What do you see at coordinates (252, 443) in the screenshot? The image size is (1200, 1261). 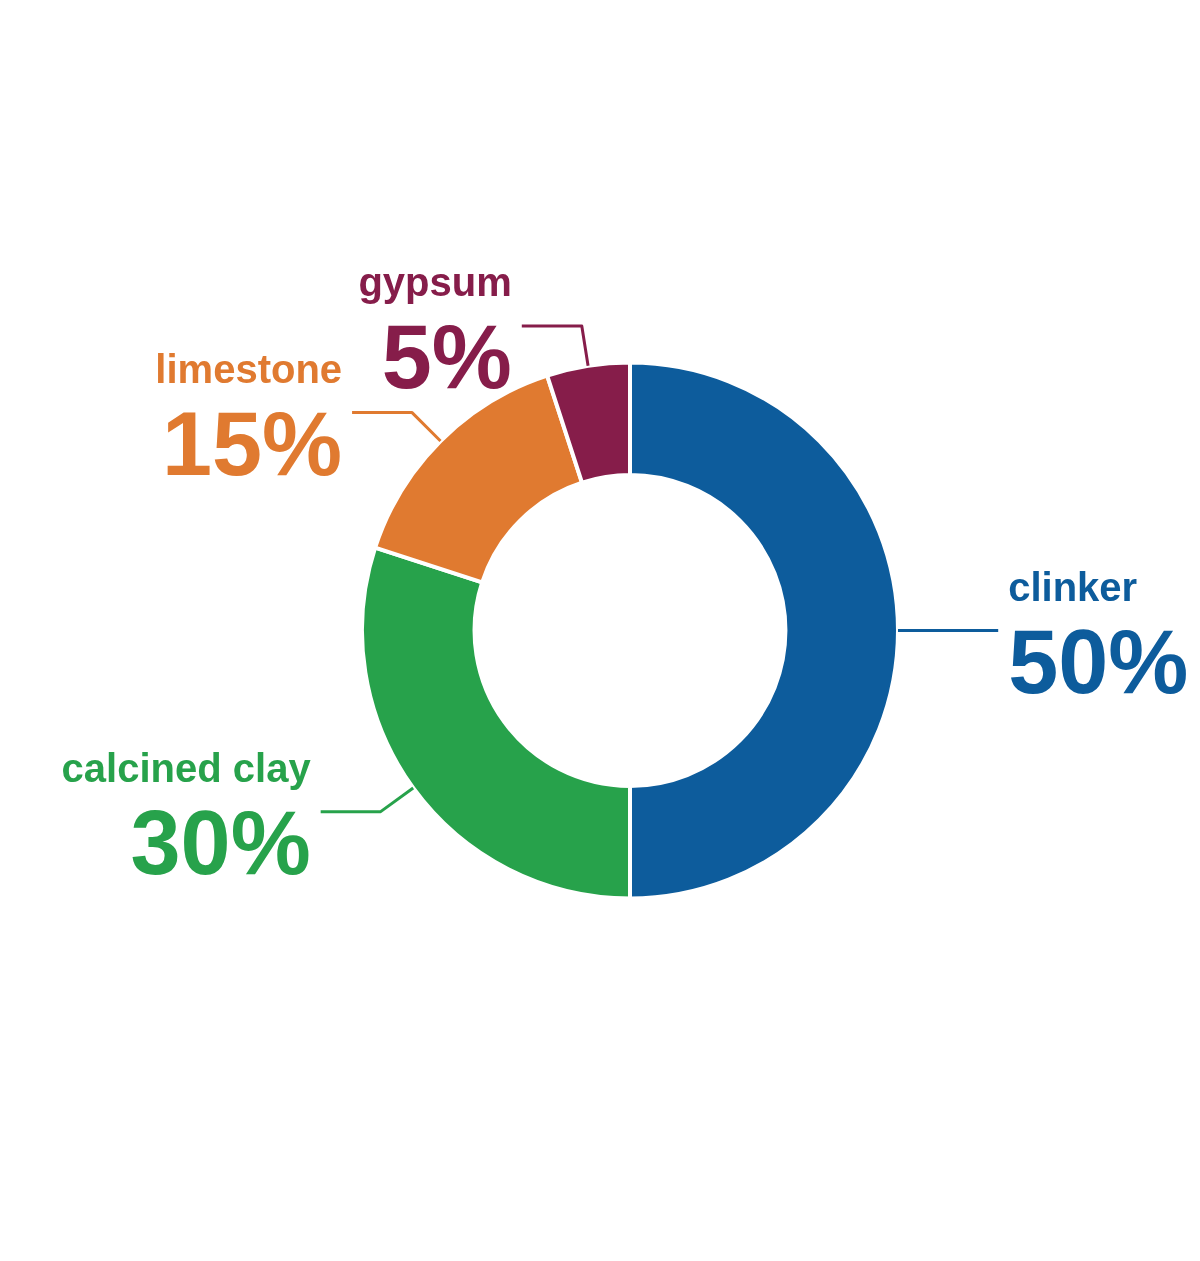 I see `data-label: 15%` at bounding box center [252, 443].